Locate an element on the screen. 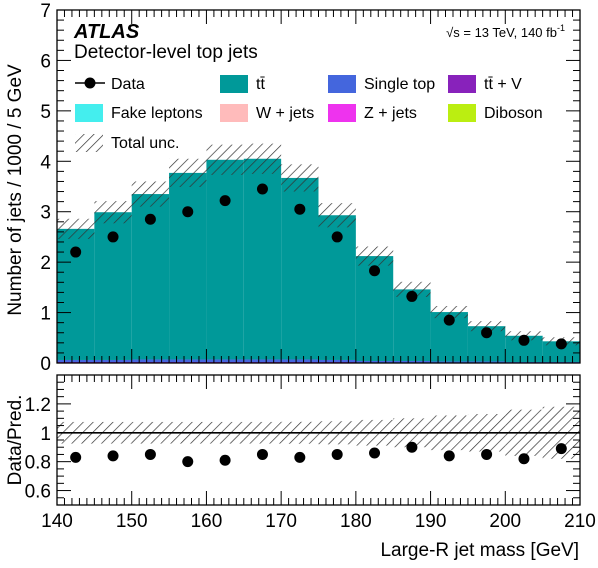 This screenshot has height=568, width=598. y-tick-label: 2 is located at coordinates (45, 263).